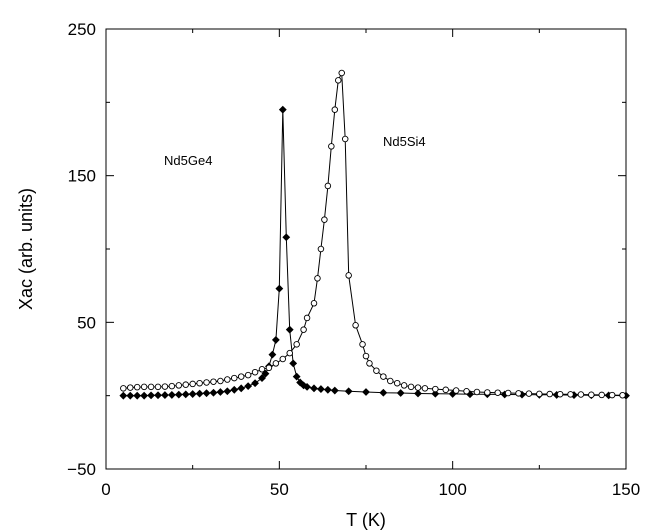  What do you see at coordinates (404, 141) in the screenshot?
I see `annotation-nd5si4: Nd5Si4` at bounding box center [404, 141].